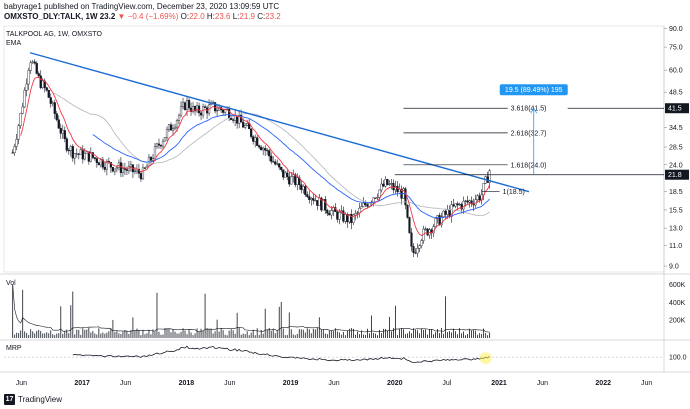 The height and width of the screenshot is (409, 690). I want to click on price-tick-label: 48.5, so click(676, 93).